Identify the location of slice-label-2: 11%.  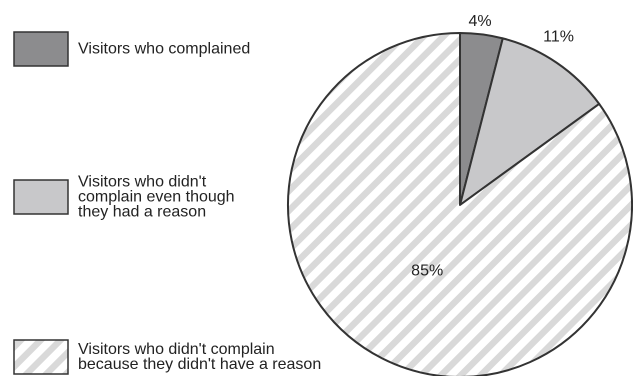
(558, 37).